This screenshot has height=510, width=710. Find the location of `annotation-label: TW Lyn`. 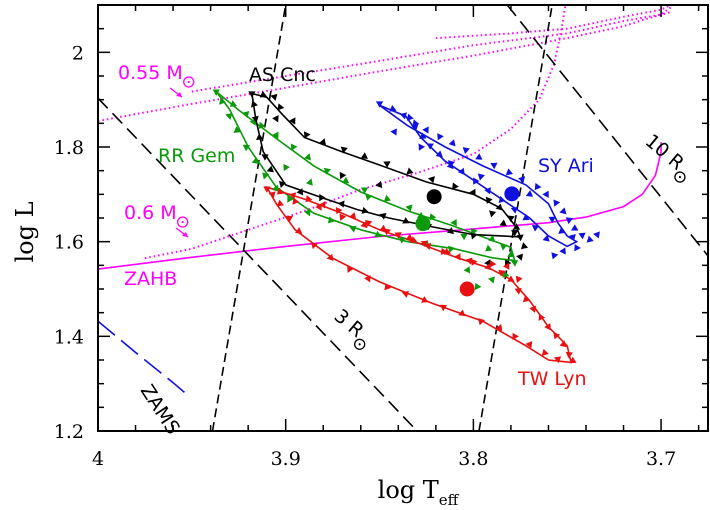

annotation-label: TW Lyn is located at coordinates (552, 379).